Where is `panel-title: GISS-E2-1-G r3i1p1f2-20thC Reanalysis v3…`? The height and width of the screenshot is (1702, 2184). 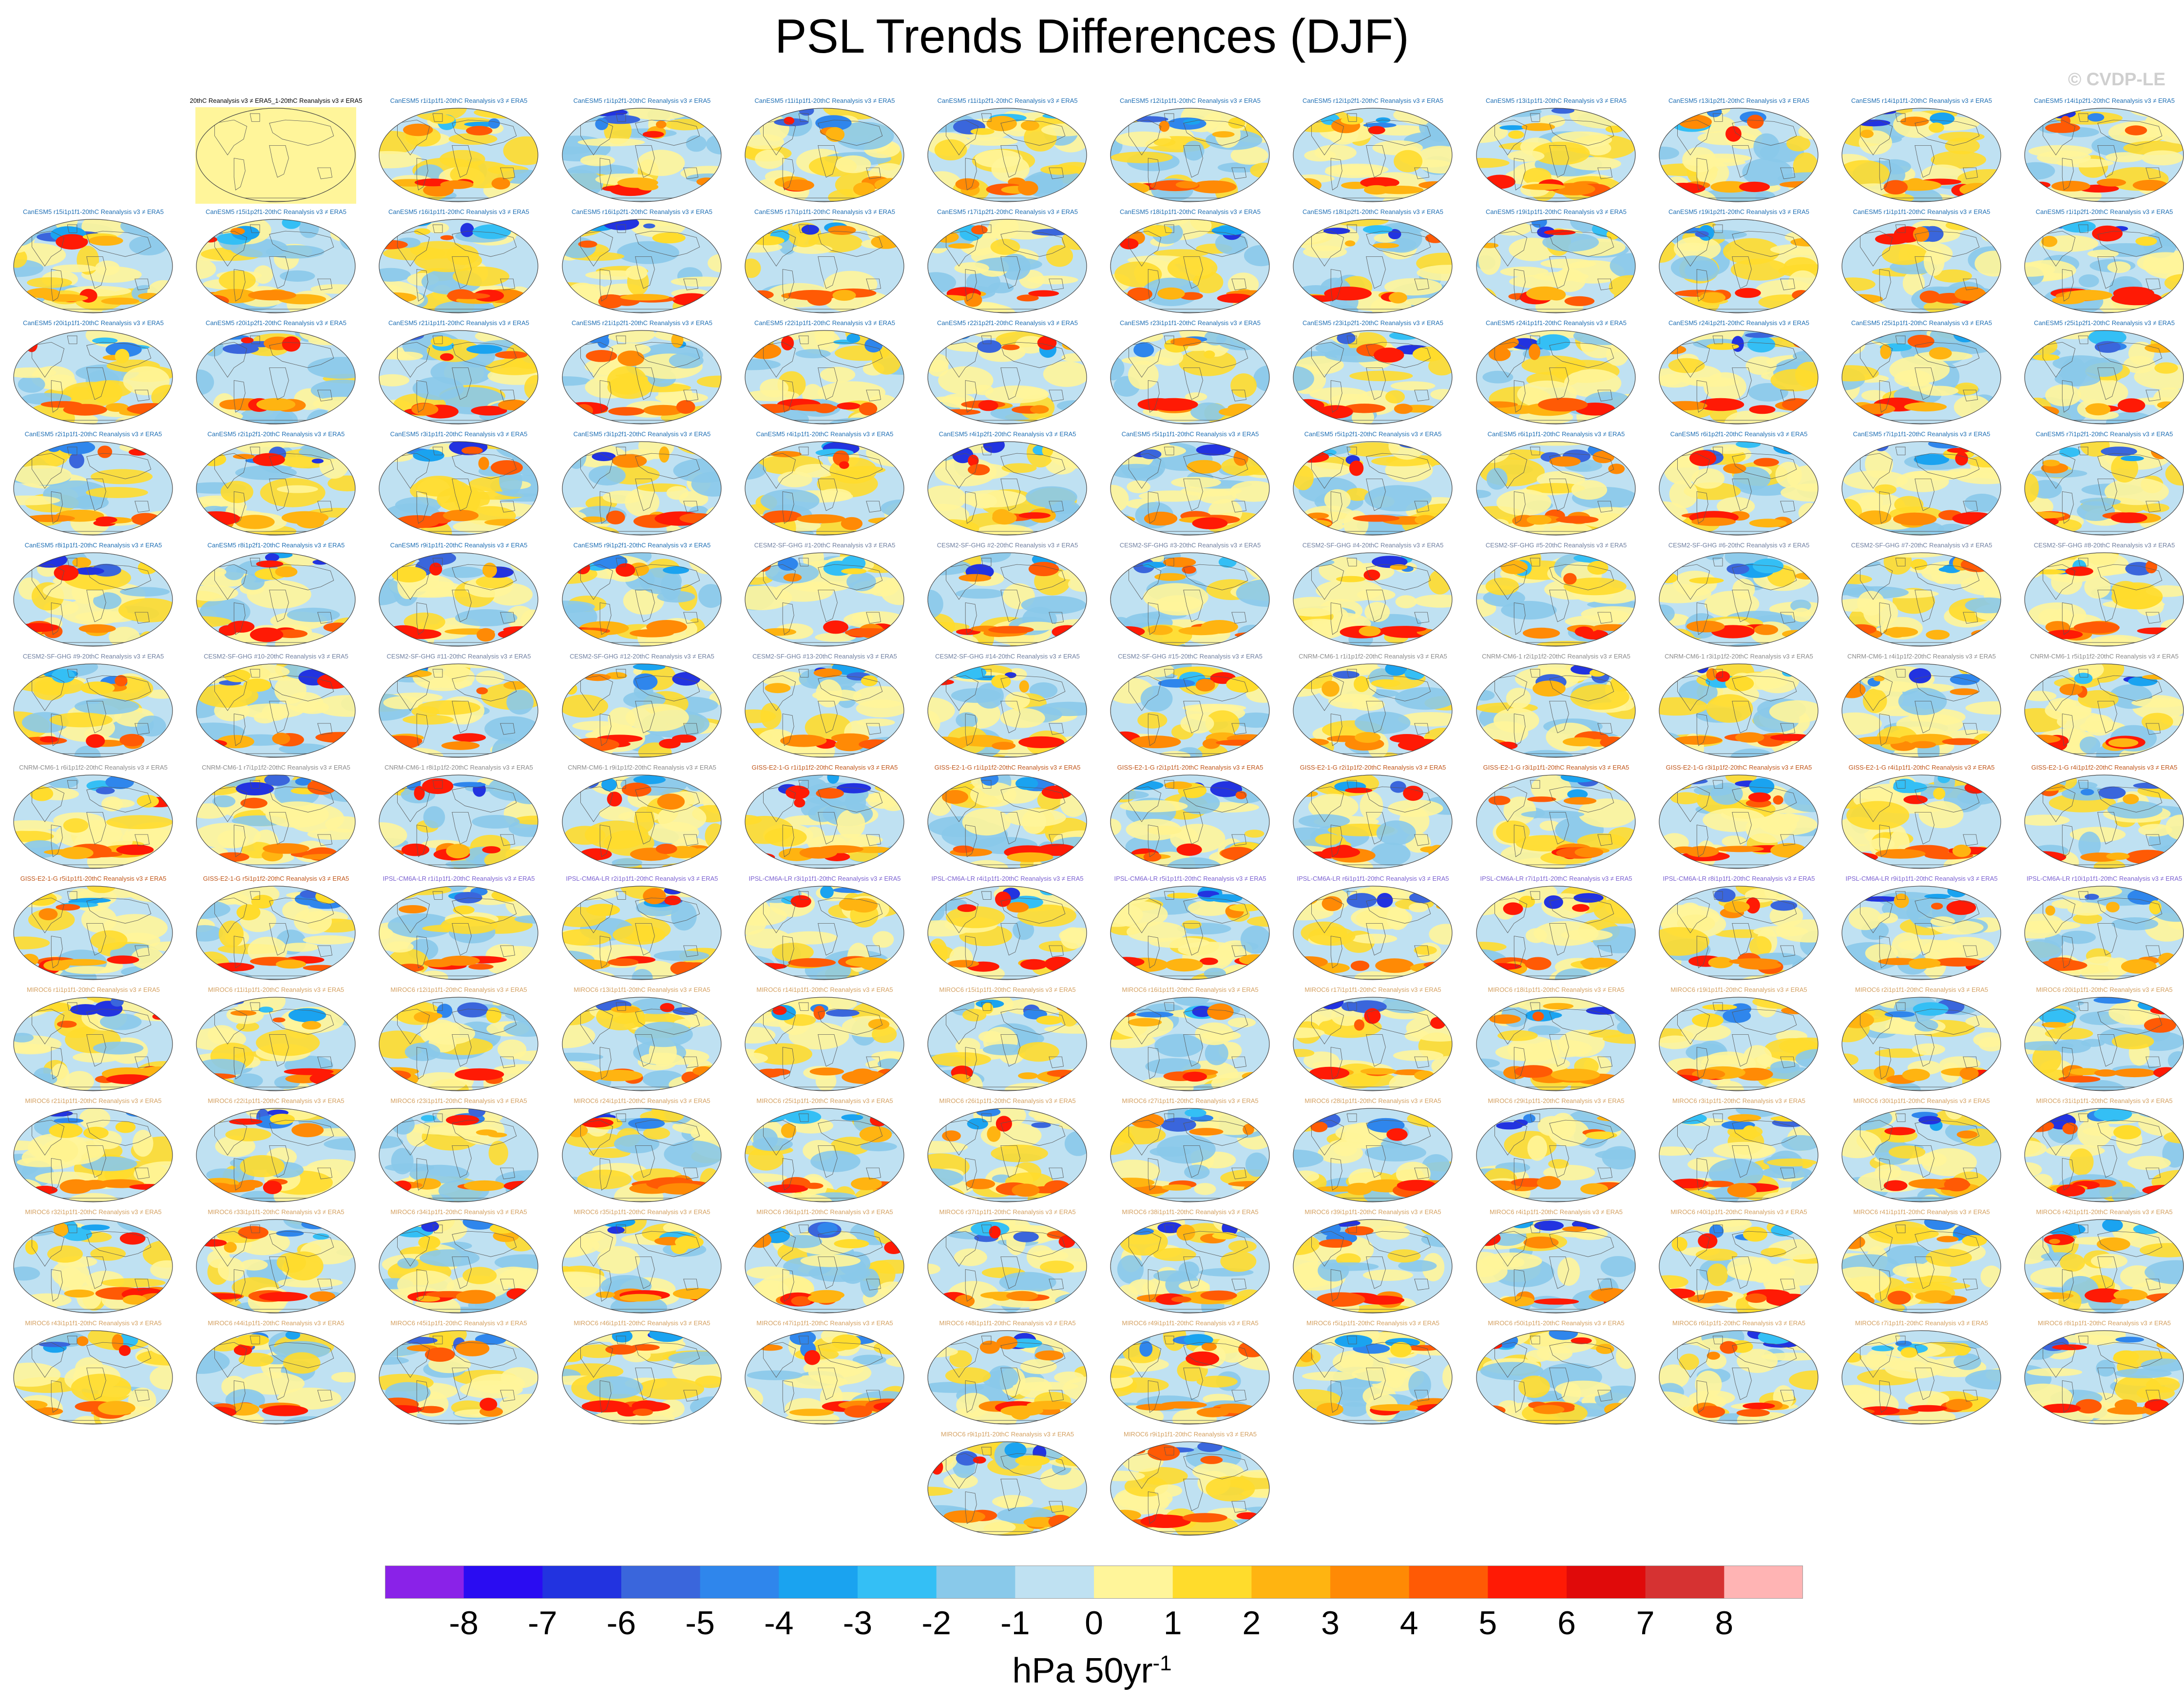
panel-title: GISS-E2-1-G r3i1p1f2-20thC Reanalysis v3… is located at coordinates (1739, 768).